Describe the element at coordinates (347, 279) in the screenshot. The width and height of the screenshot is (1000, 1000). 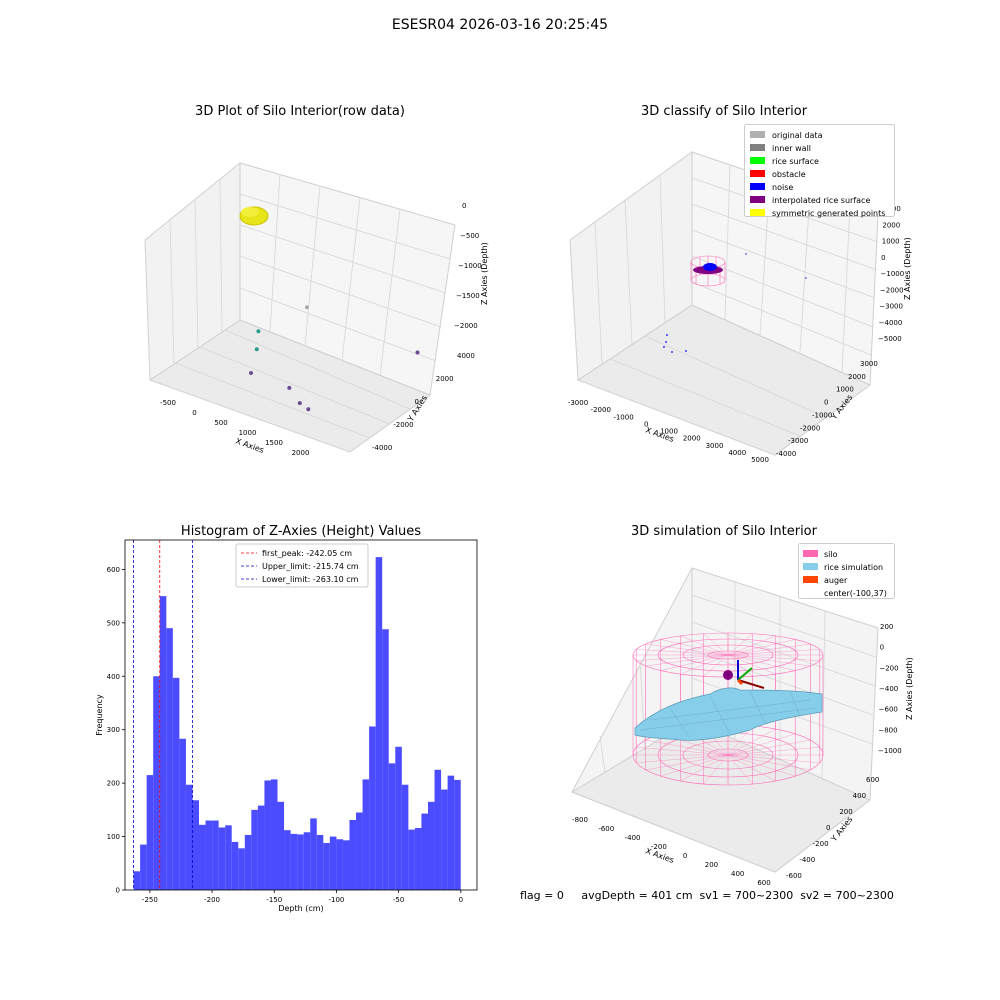
I see `right-pane` at that location.